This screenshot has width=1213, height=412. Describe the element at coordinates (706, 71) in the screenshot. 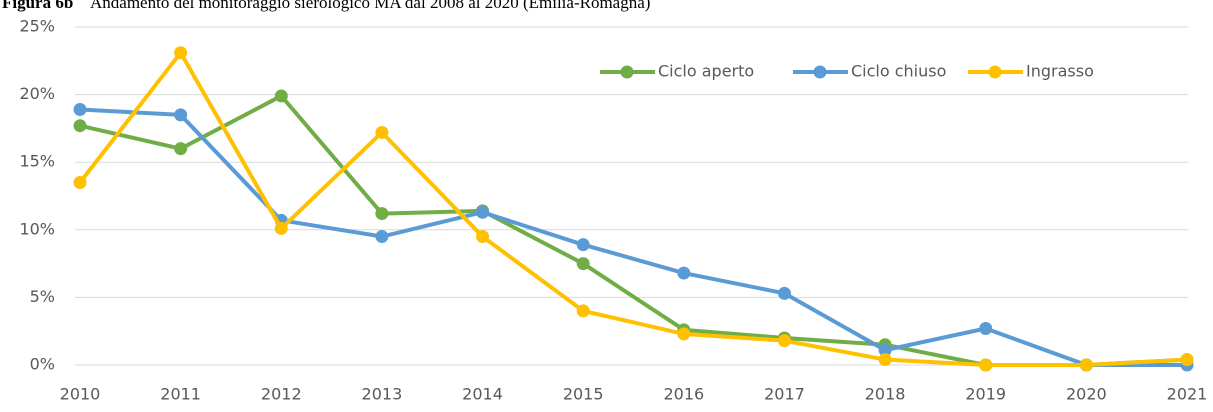

I see `legend-label: Ciclo aperto` at that location.